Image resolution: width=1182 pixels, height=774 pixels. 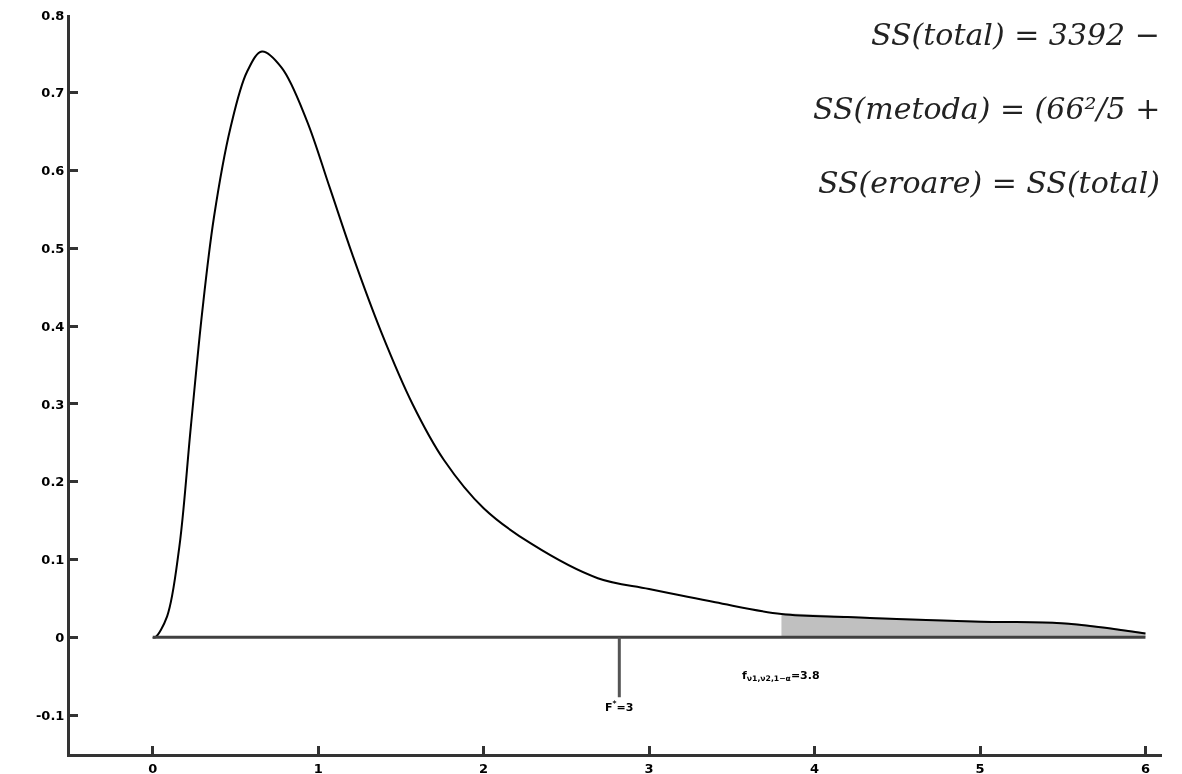 What do you see at coordinates (53, 93) in the screenshot?
I see `y-tick-label: 0.7` at bounding box center [53, 93].